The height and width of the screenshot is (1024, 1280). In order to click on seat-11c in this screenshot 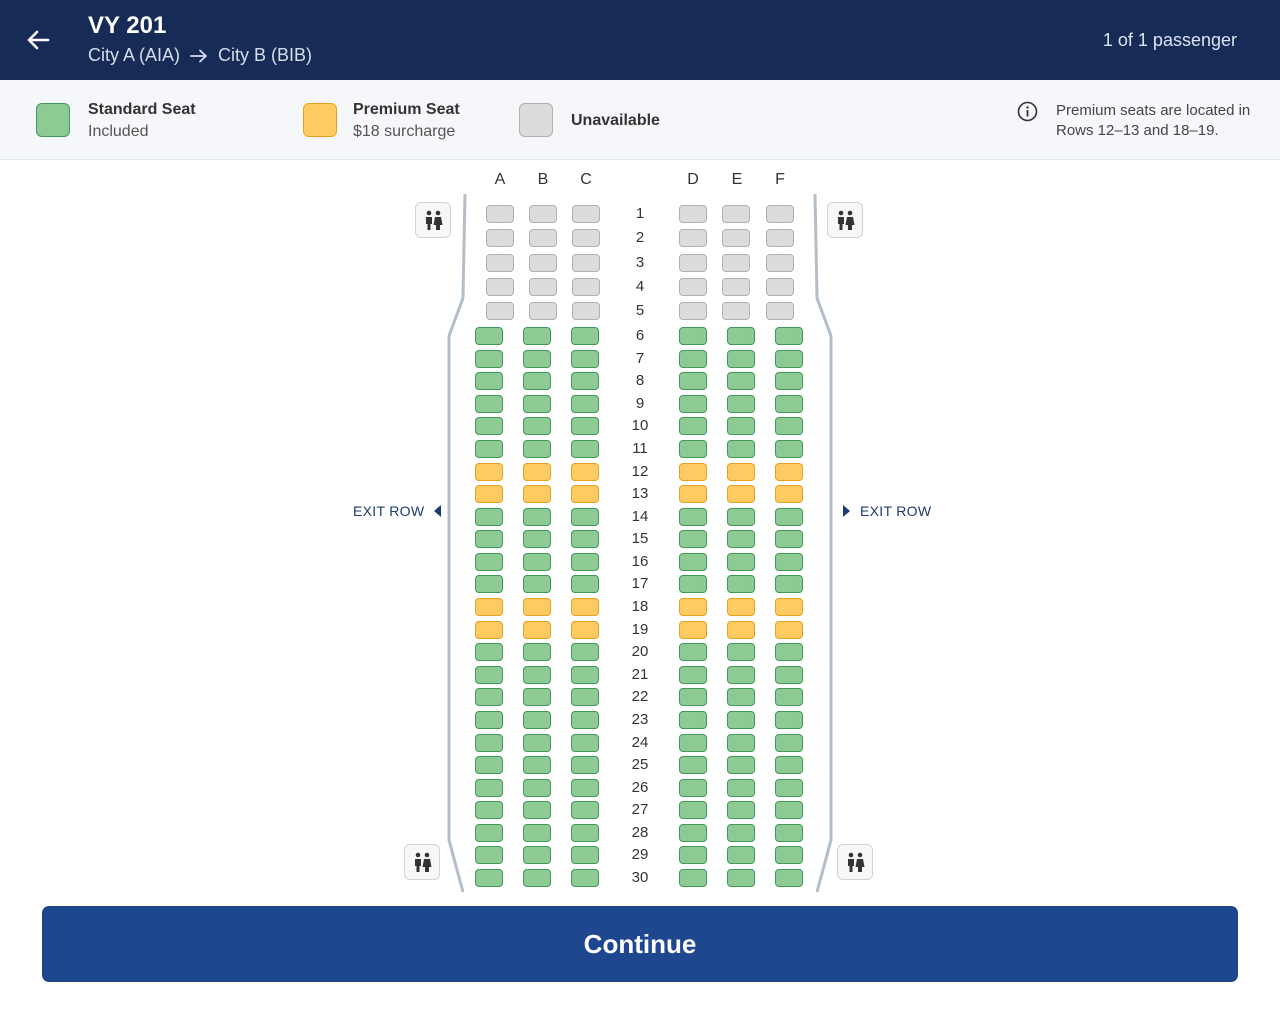, I will do `click(585, 448)`.